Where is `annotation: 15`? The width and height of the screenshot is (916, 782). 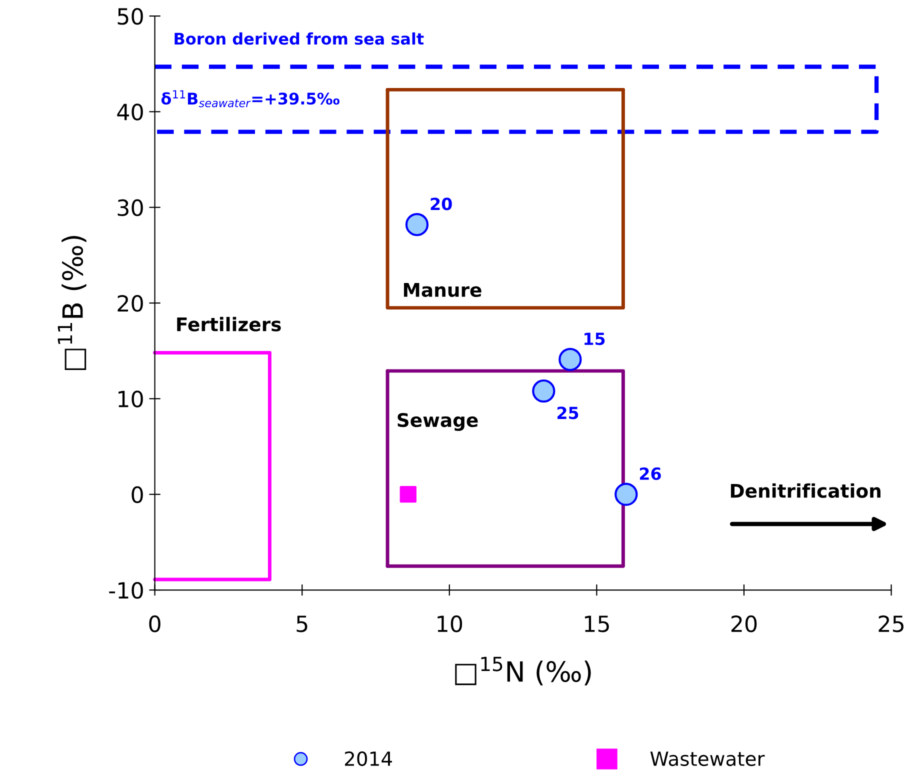 annotation: 15 is located at coordinates (594, 339).